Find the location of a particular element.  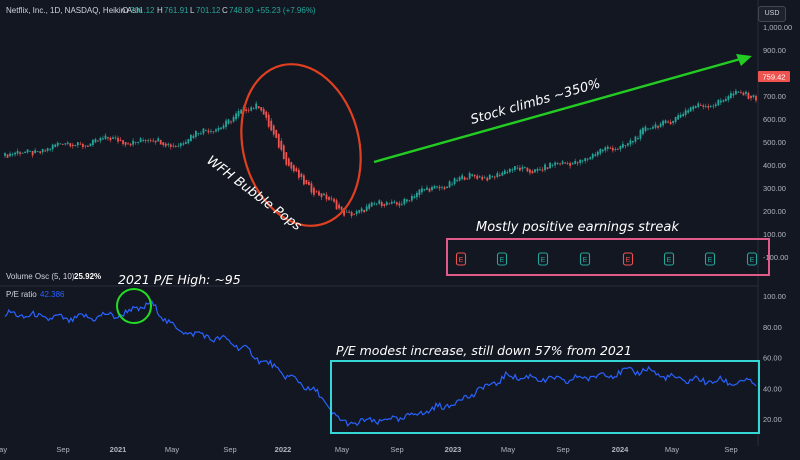

currency-button: USD is located at coordinates (772, 14).